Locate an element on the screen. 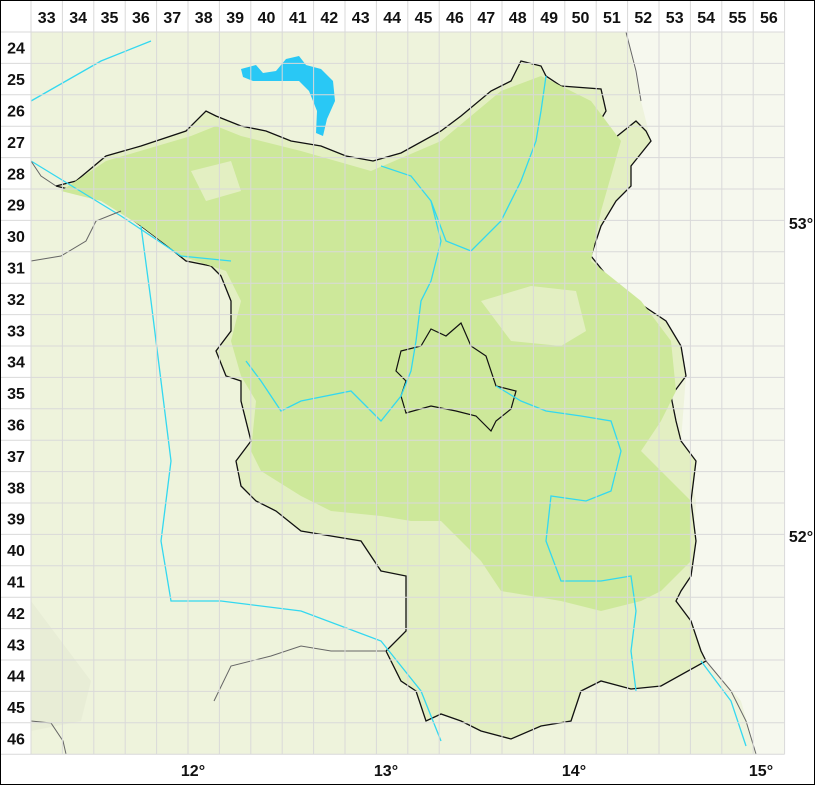  row-label: 36 is located at coordinates (16, 426).